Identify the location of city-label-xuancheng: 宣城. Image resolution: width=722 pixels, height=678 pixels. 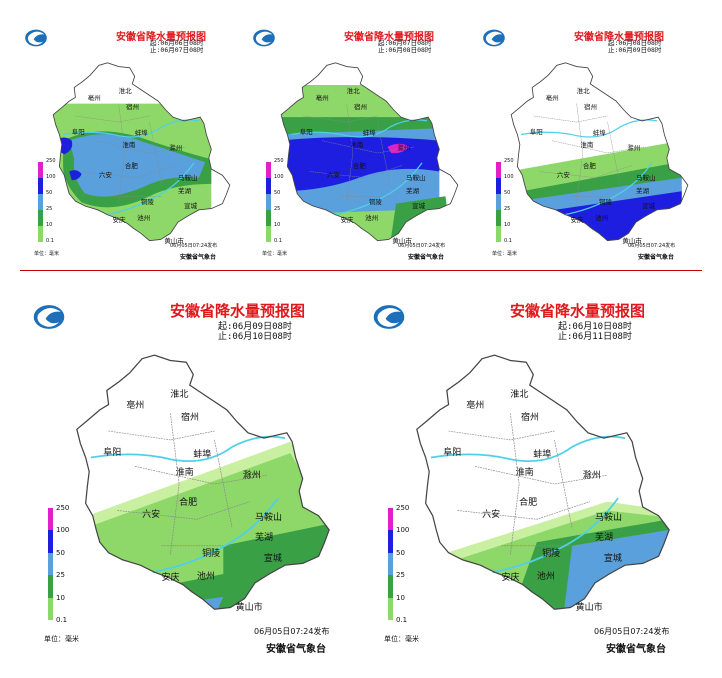
(649, 205).